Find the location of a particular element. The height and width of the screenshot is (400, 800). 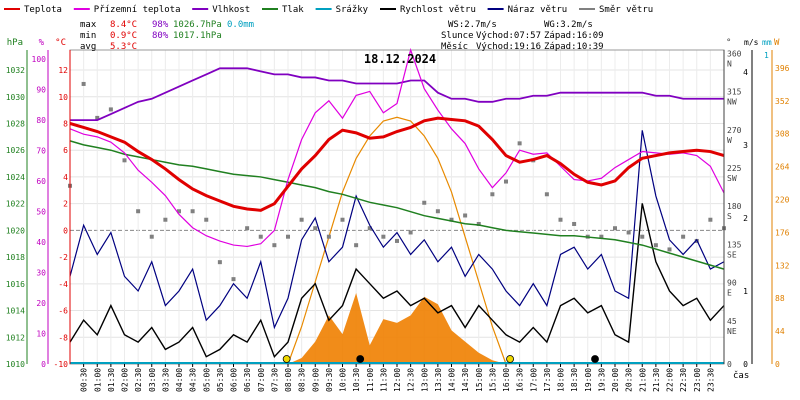

humidity-tick-label: 100 is located at coordinates (39, 59).